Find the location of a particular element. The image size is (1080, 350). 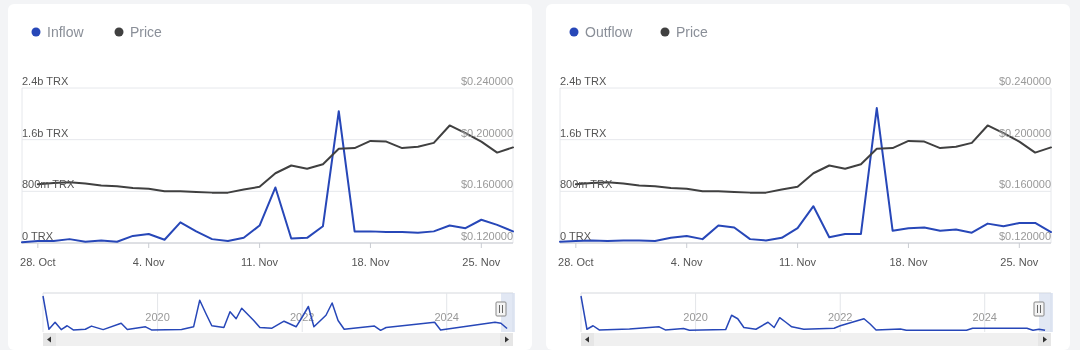

legend-label: Inflow is located at coordinates (66, 32).